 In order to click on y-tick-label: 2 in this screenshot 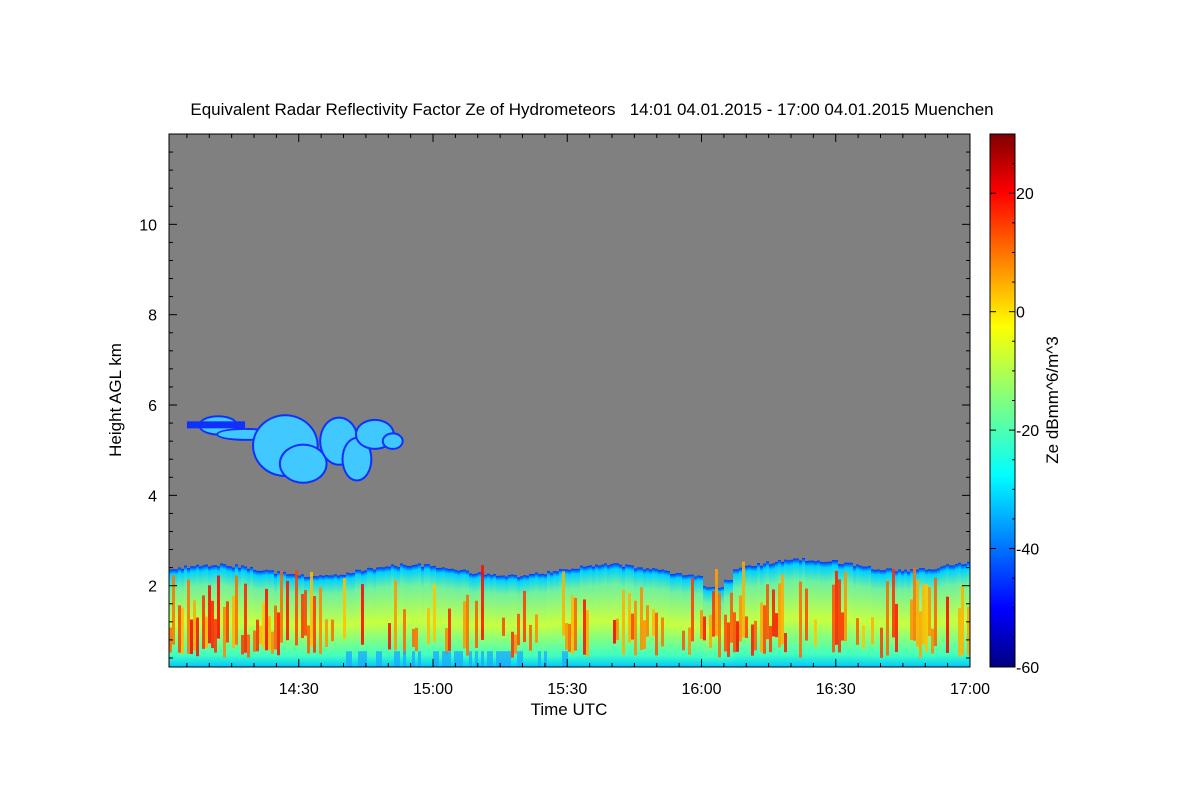, I will do `click(152, 587)`.